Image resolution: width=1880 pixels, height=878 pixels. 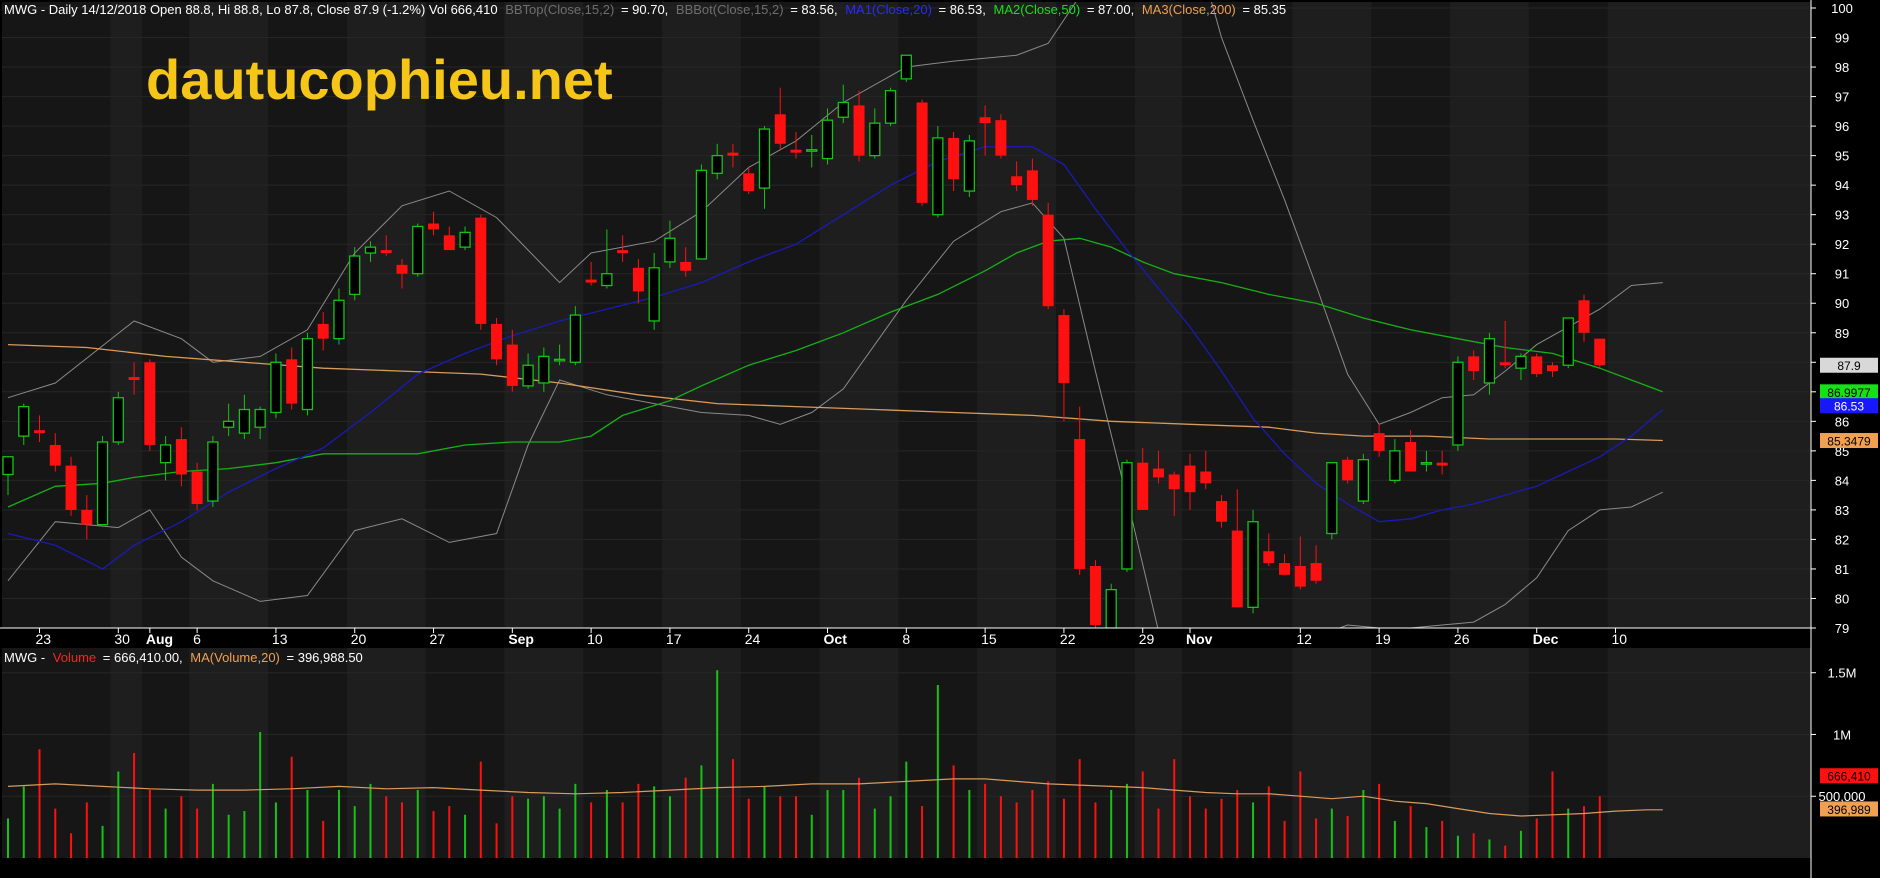 What do you see at coordinates (1842, 796) in the screenshot?
I see `volume-y-tick-label: 500,000` at bounding box center [1842, 796].